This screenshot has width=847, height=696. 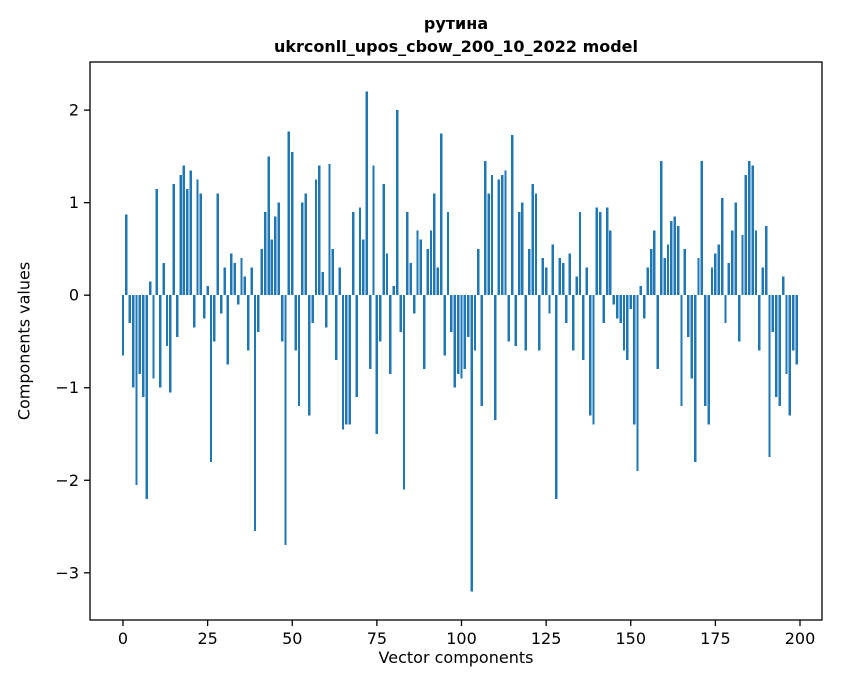 What do you see at coordinates (546, 638) in the screenshot?
I see `x-tick-label: 125` at bounding box center [546, 638].